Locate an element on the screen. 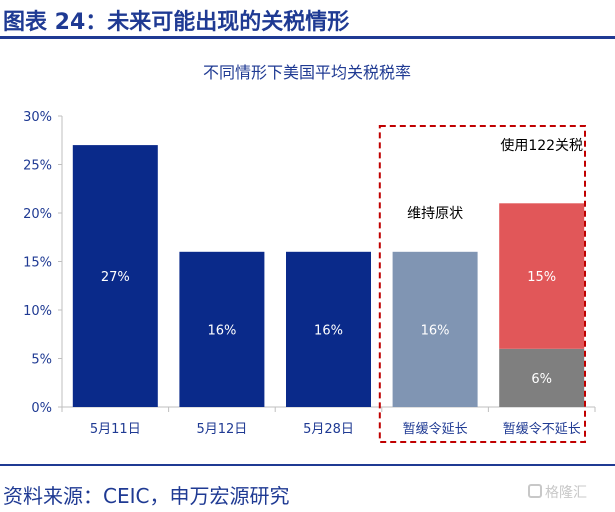  y-tick-label: 15% is located at coordinates (37, 263).